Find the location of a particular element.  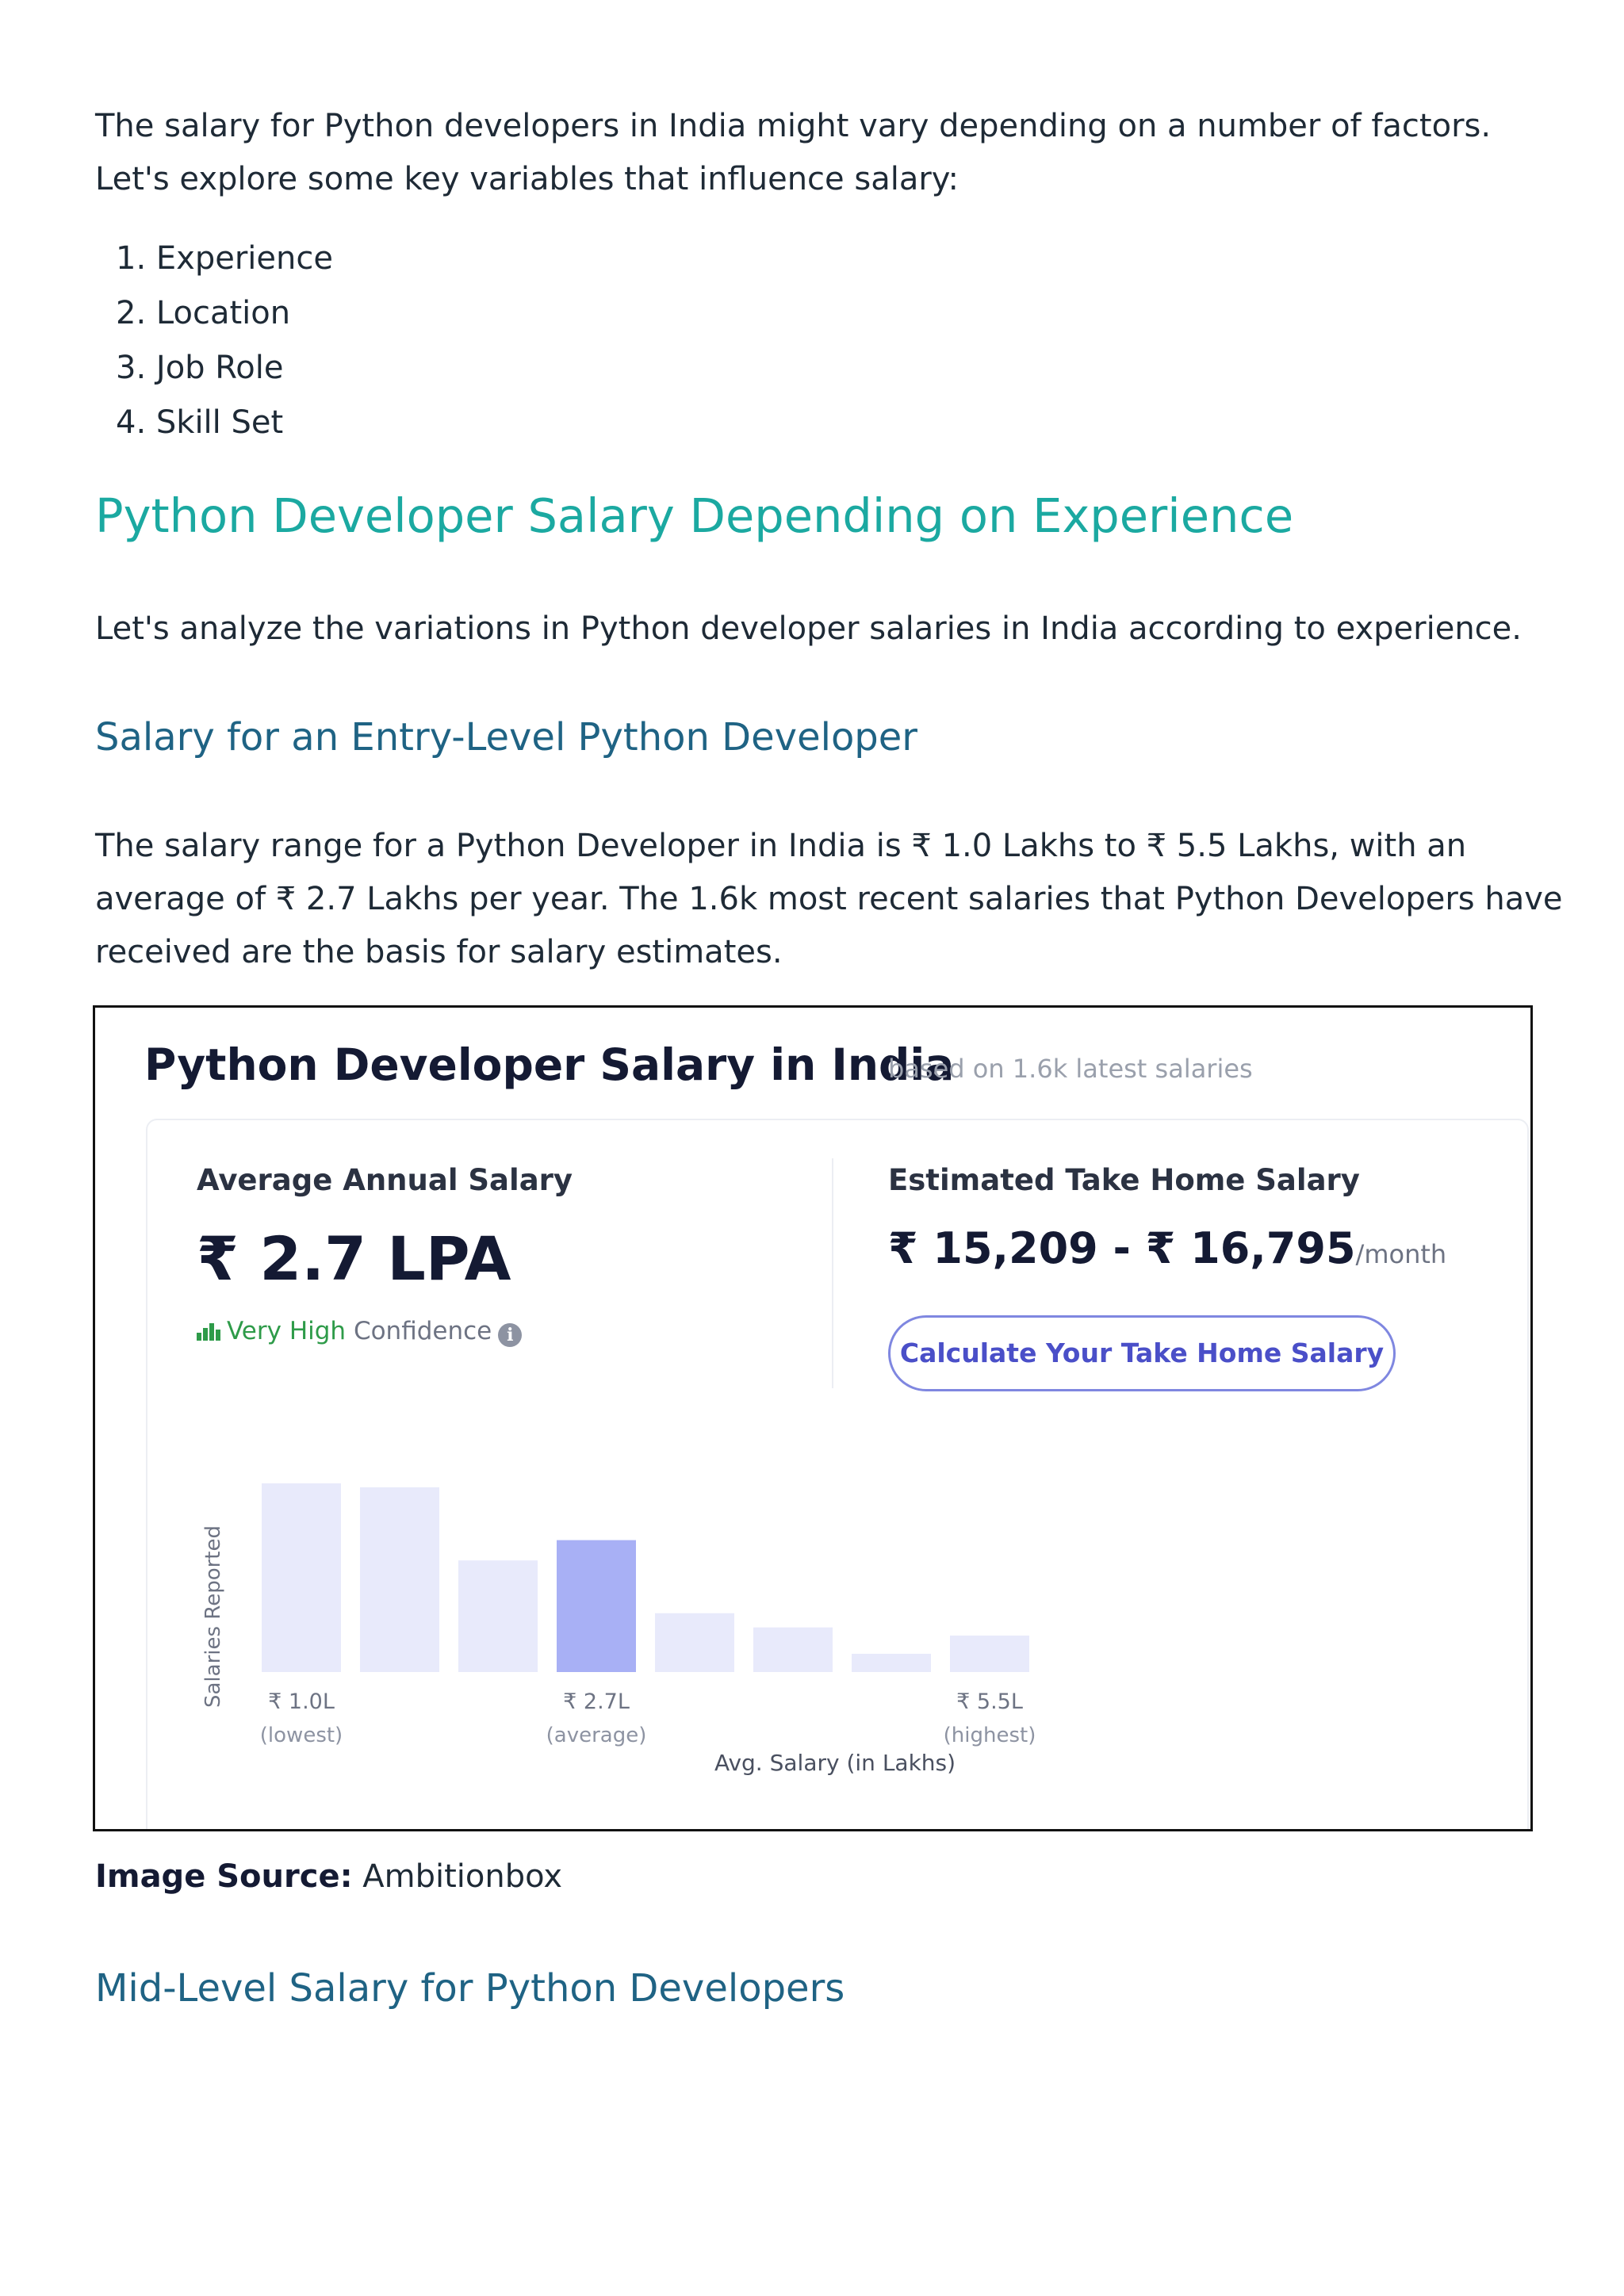

card-title: Python Developer Salary in India is located at coordinates (549, 1065).